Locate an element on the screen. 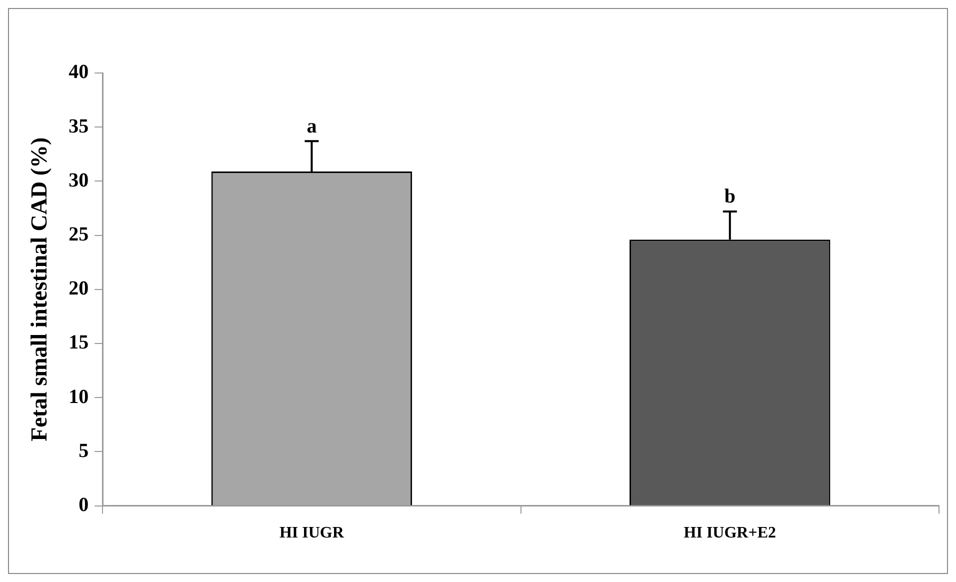 The width and height of the screenshot is (956, 582). y-tick-label: 10 is located at coordinates (78, 397).